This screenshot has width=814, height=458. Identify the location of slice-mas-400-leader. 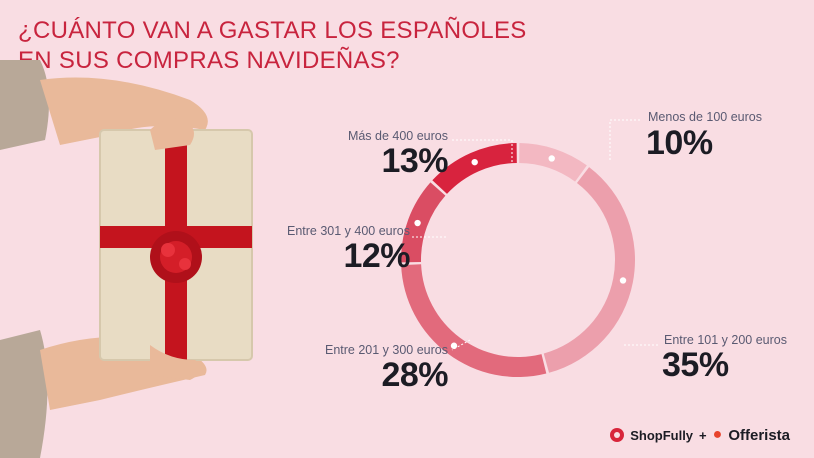
(482, 150).